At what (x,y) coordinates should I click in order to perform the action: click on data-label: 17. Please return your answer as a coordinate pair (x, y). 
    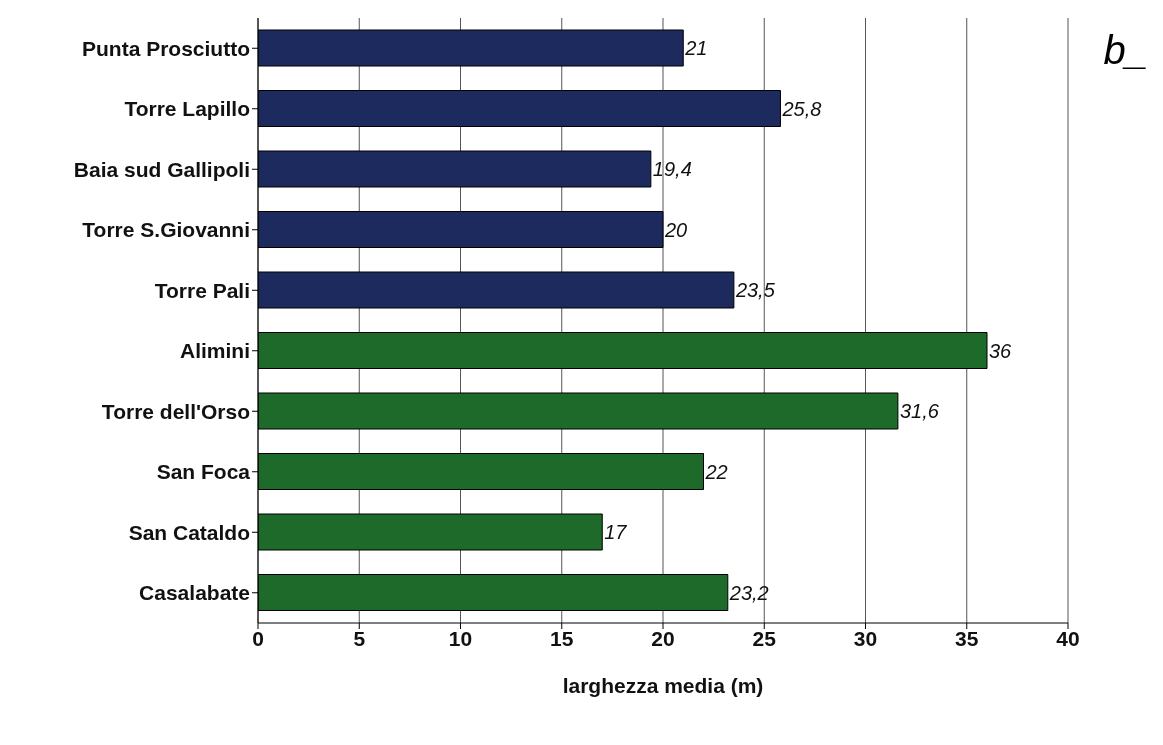
    Looking at the image, I should click on (616, 532).